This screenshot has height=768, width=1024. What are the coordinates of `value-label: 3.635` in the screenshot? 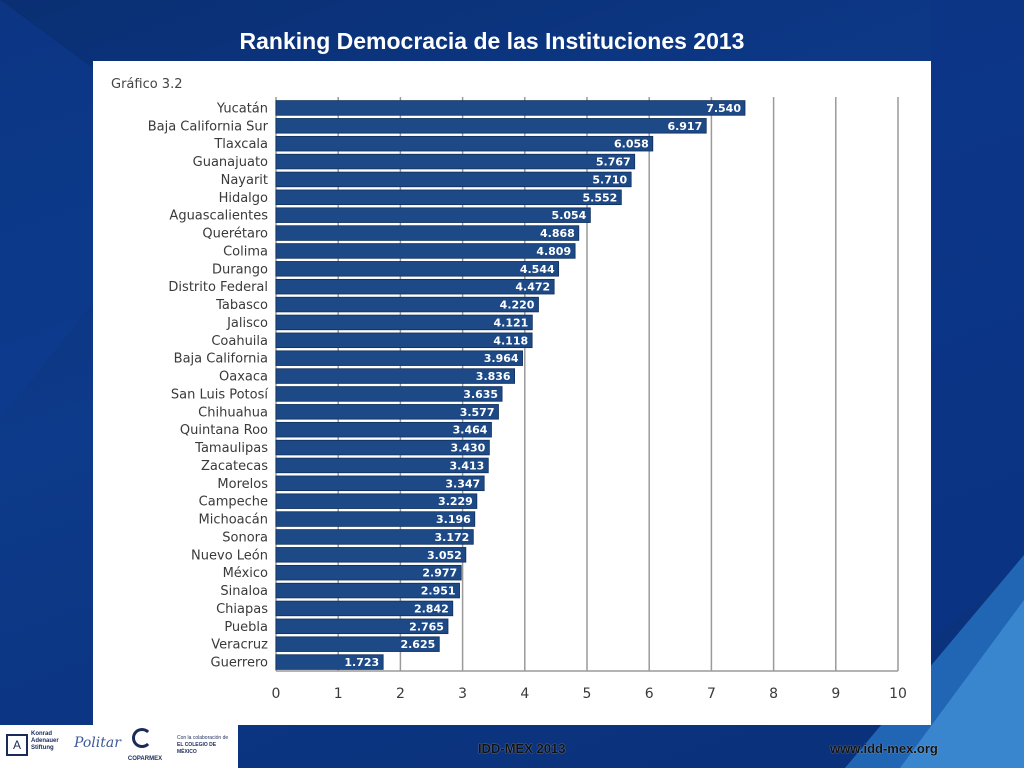 It's located at (480, 394).